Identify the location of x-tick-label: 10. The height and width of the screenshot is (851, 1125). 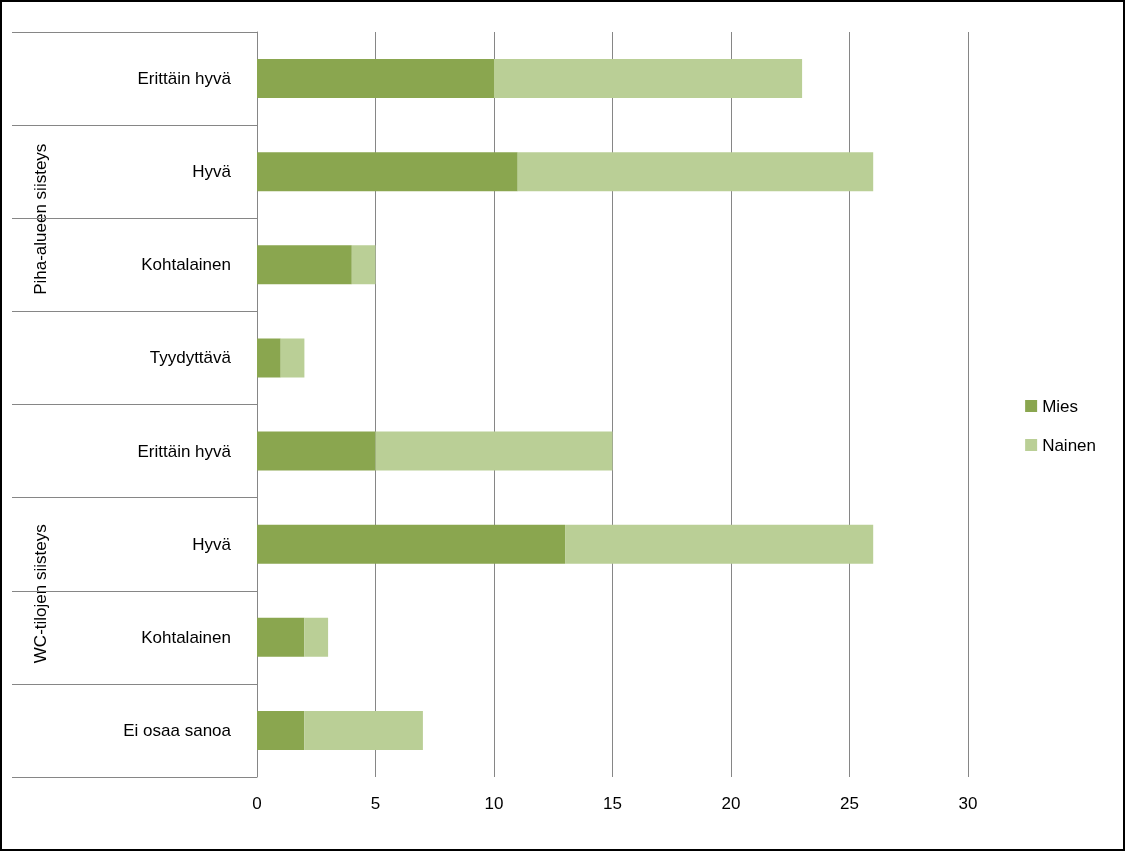
(494, 803).